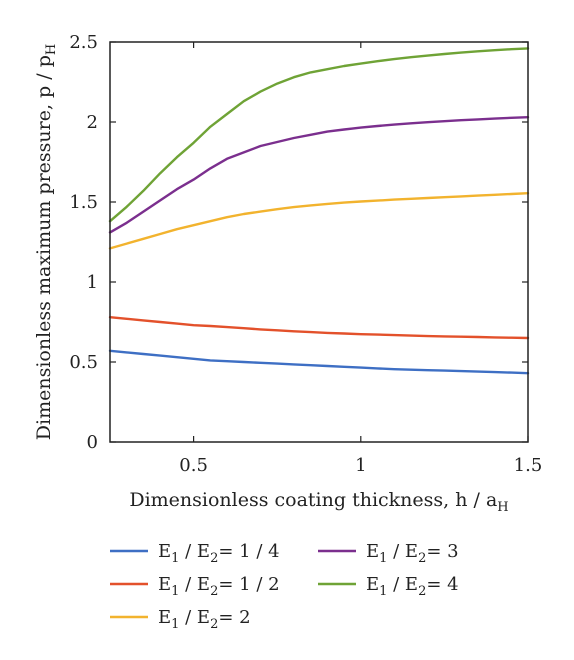 The height and width of the screenshot is (660, 574). What do you see at coordinates (92, 442) in the screenshot?
I see `y-tick-label-1: 0` at bounding box center [92, 442].